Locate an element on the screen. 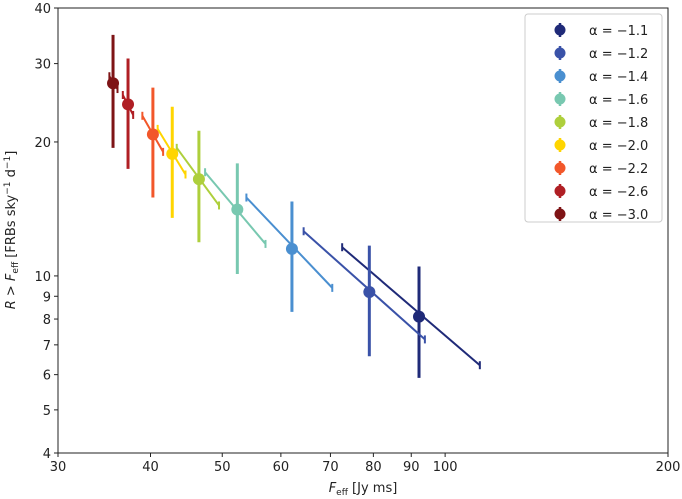 This screenshot has height=499, width=682. legend-label: α = −1.4 is located at coordinates (618, 77).